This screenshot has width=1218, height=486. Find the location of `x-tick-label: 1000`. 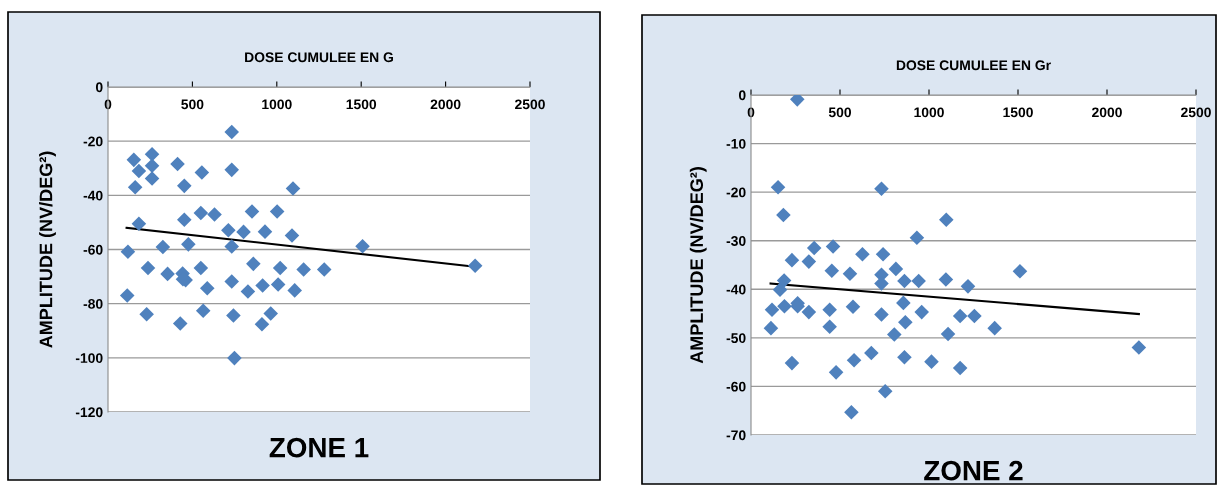

x-tick-label: 1000 is located at coordinates (929, 112).